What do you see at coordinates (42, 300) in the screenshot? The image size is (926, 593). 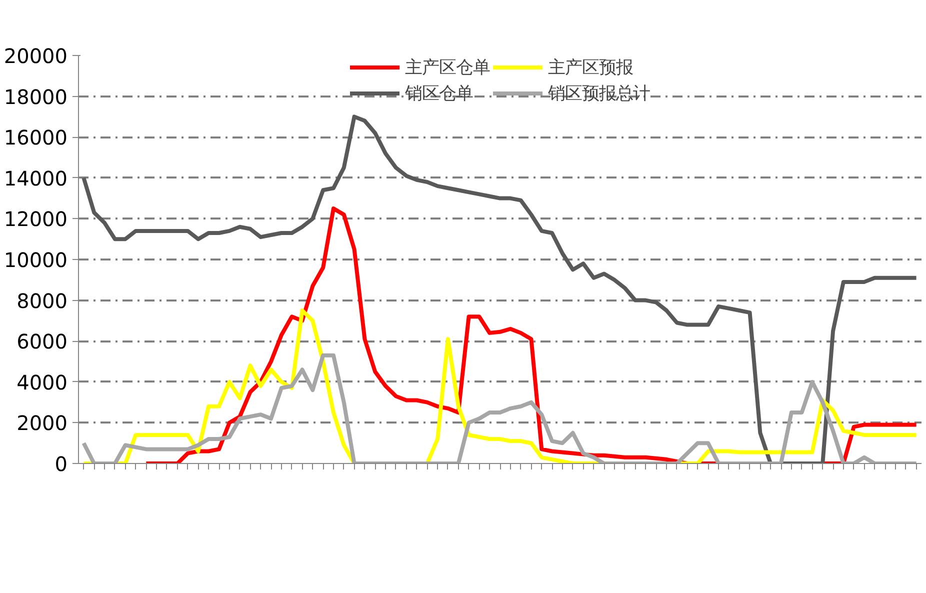 I see `y-tick-label: 8000` at bounding box center [42, 300].